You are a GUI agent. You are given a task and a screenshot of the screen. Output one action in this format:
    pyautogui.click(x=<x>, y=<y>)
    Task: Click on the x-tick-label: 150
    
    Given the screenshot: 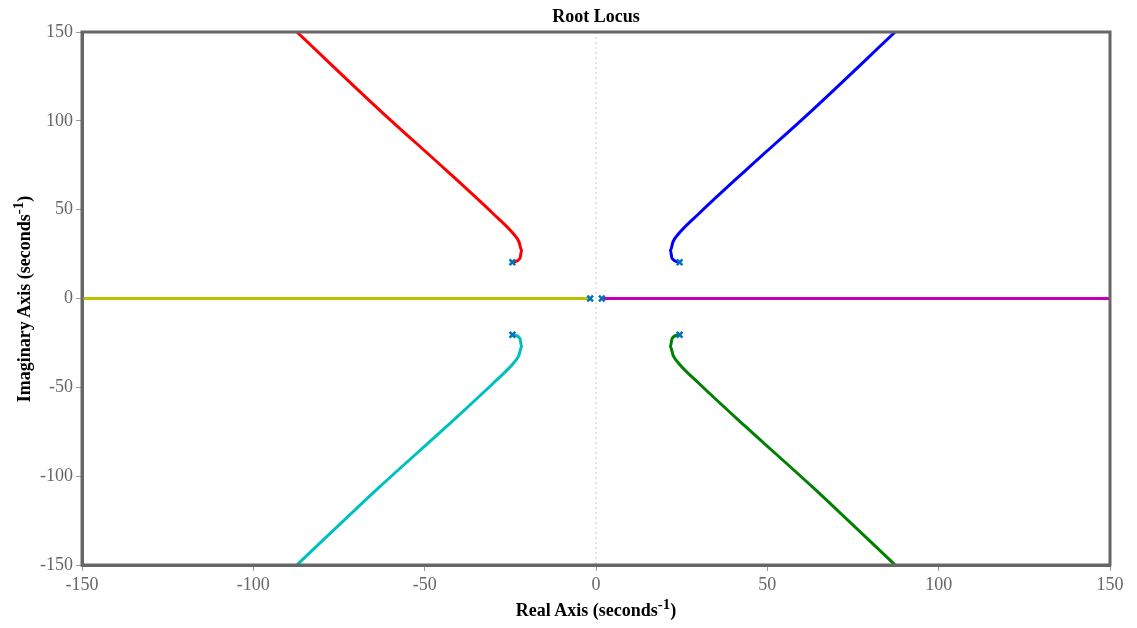 What is the action you would take?
    pyautogui.click(x=1110, y=583)
    